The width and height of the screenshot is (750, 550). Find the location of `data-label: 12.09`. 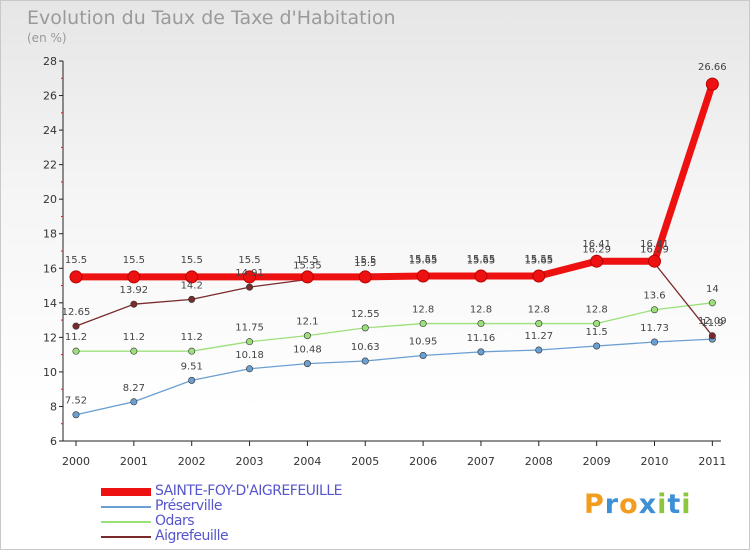

data-label: 12.09 is located at coordinates (712, 321).